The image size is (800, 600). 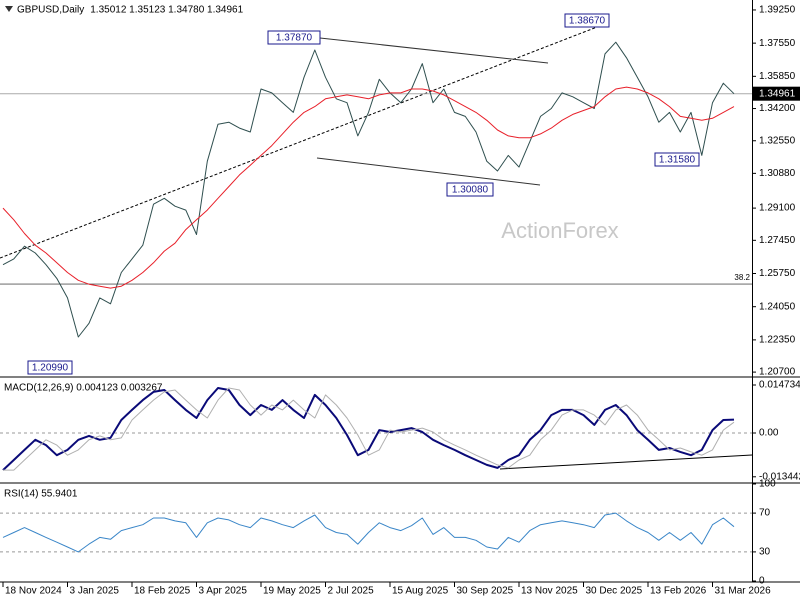 I want to click on x-tick-label: 3 Apr 2025, so click(x=223, y=591).